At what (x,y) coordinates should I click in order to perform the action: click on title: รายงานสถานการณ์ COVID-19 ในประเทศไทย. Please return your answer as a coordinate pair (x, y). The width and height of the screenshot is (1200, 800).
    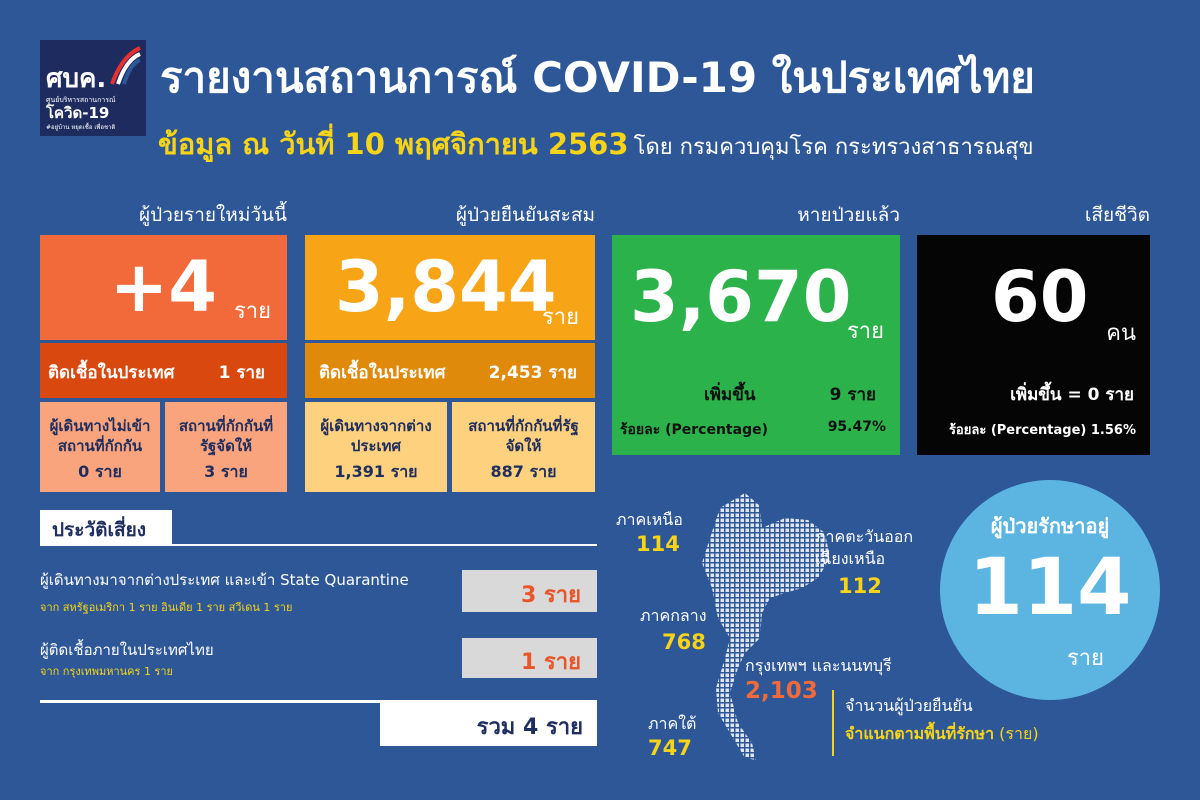
    Looking at the image, I should click on (597, 77).